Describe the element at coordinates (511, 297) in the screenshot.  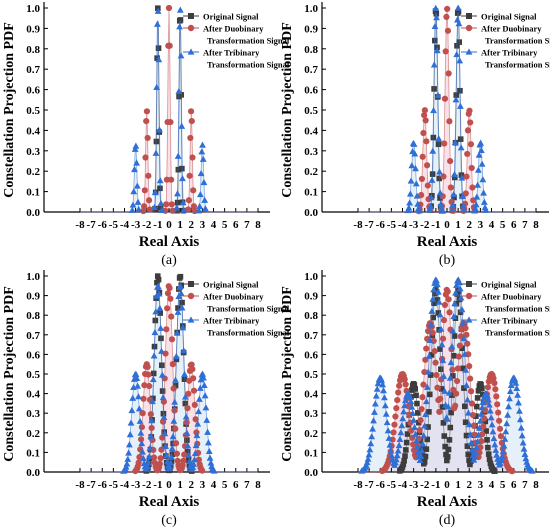
I see `legend-label: After Duobinary` at that location.